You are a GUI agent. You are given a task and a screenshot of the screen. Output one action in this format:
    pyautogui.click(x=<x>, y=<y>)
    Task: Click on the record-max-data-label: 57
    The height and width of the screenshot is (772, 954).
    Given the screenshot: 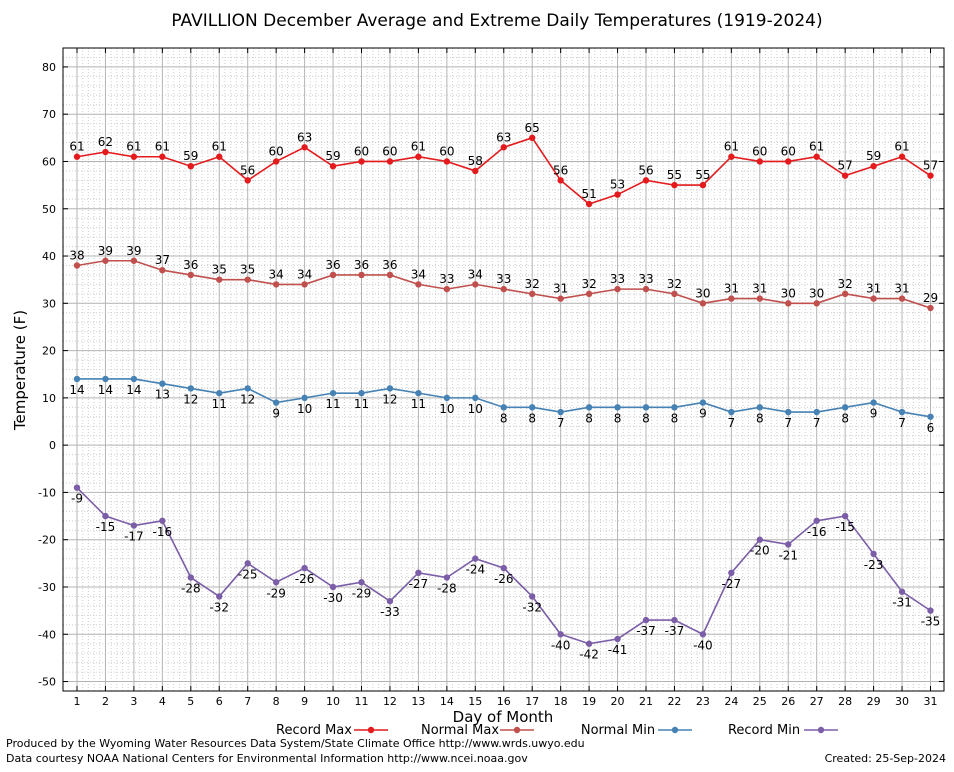 What is the action you would take?
    pyautogui.click(x=845, y=166)
    